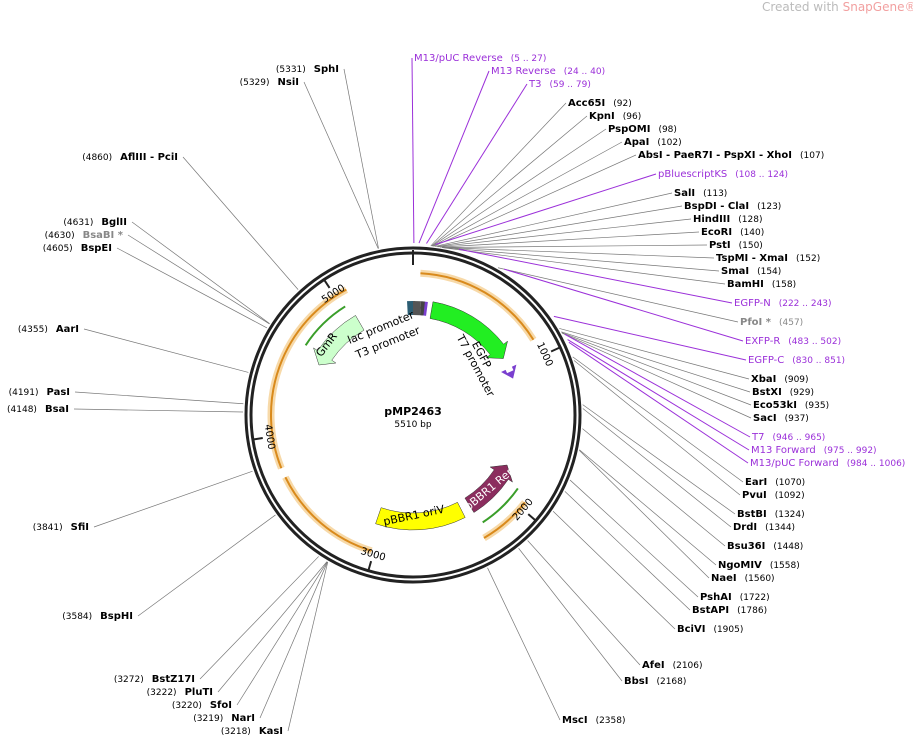 This screenshot has height=741, width=913. Describe the element at coordinates (667, 130) in the screenshot. I see `site-position: (98)` at that location.